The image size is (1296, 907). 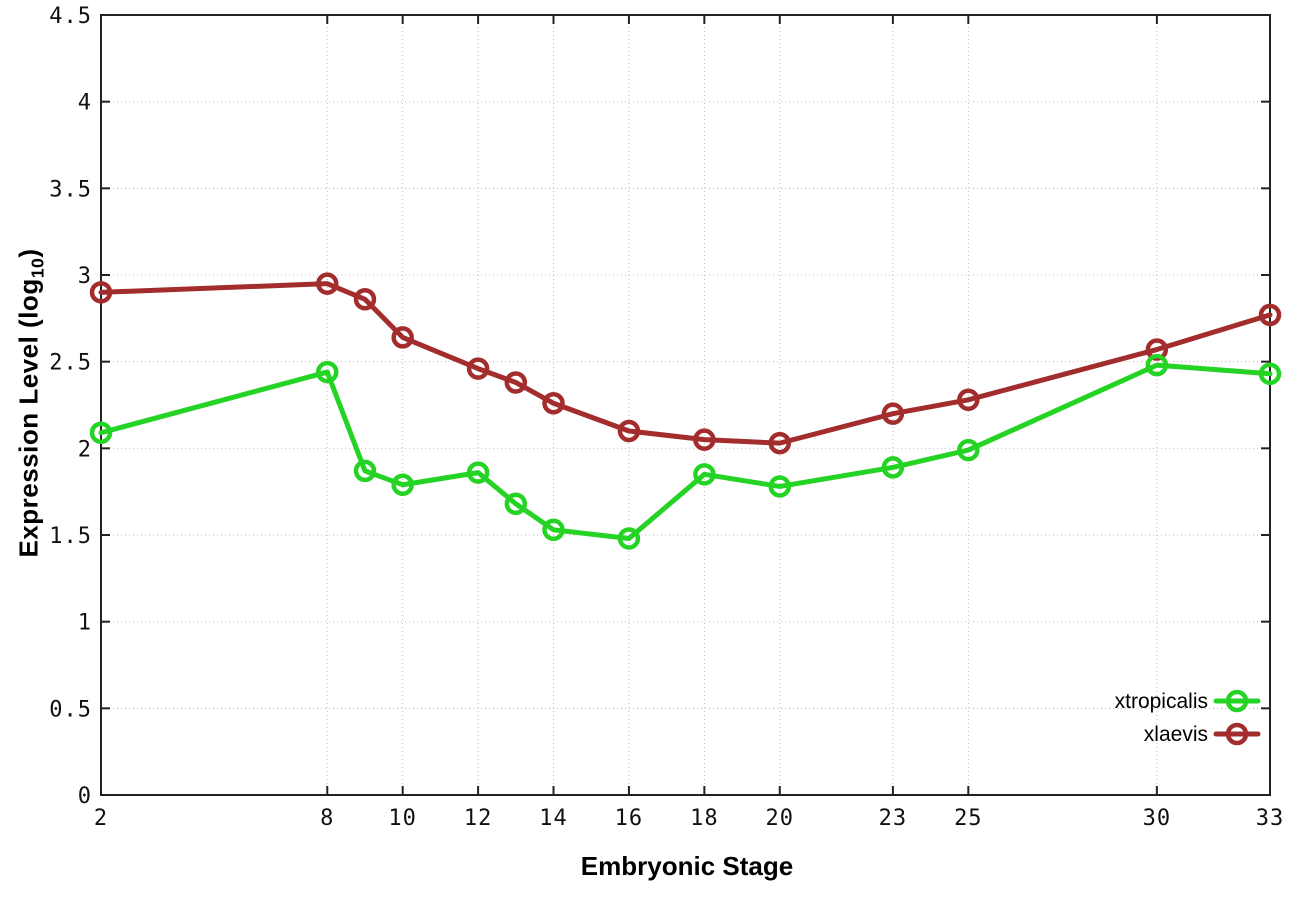 What do you see at coordinates (893, 818) in the screenshot?
I see `x-tick-label: 23` at bounding box center [893, 818].